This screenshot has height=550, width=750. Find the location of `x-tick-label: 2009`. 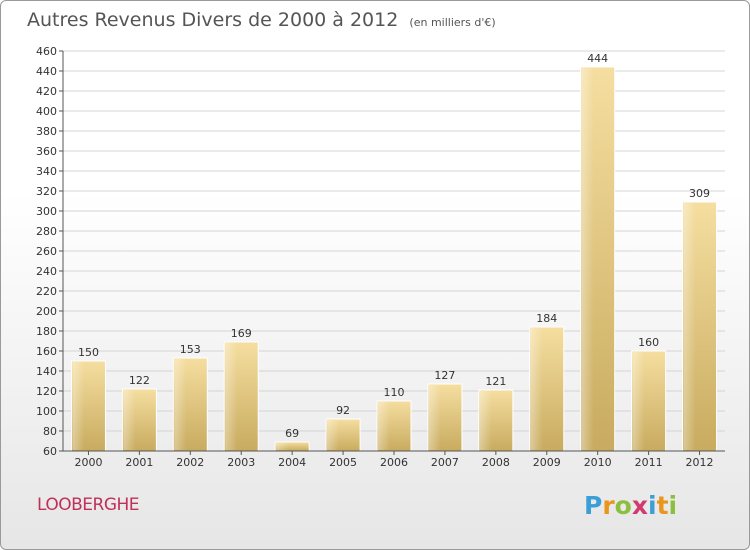

x-tick-label: 2009 is located at coordinates (547, 462).